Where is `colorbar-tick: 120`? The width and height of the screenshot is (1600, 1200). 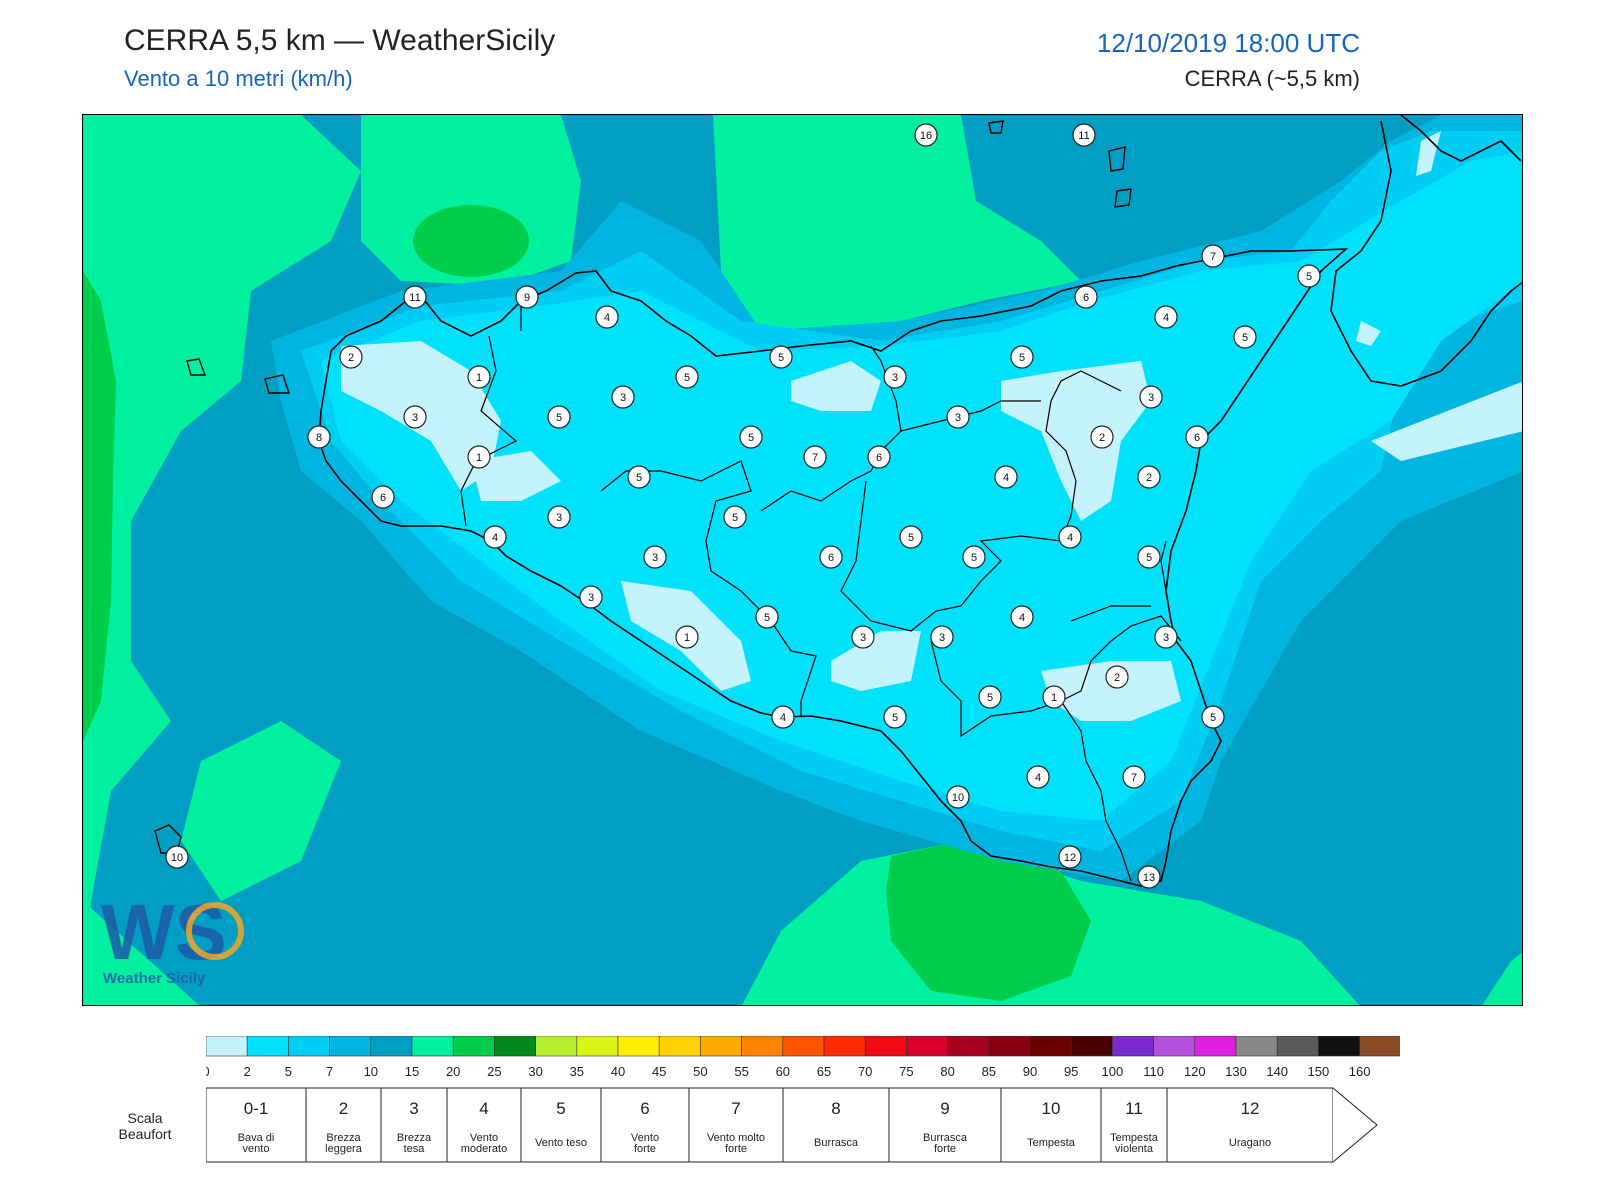
colorbar-tick: 120 is located at coordinates (1195, 1071).